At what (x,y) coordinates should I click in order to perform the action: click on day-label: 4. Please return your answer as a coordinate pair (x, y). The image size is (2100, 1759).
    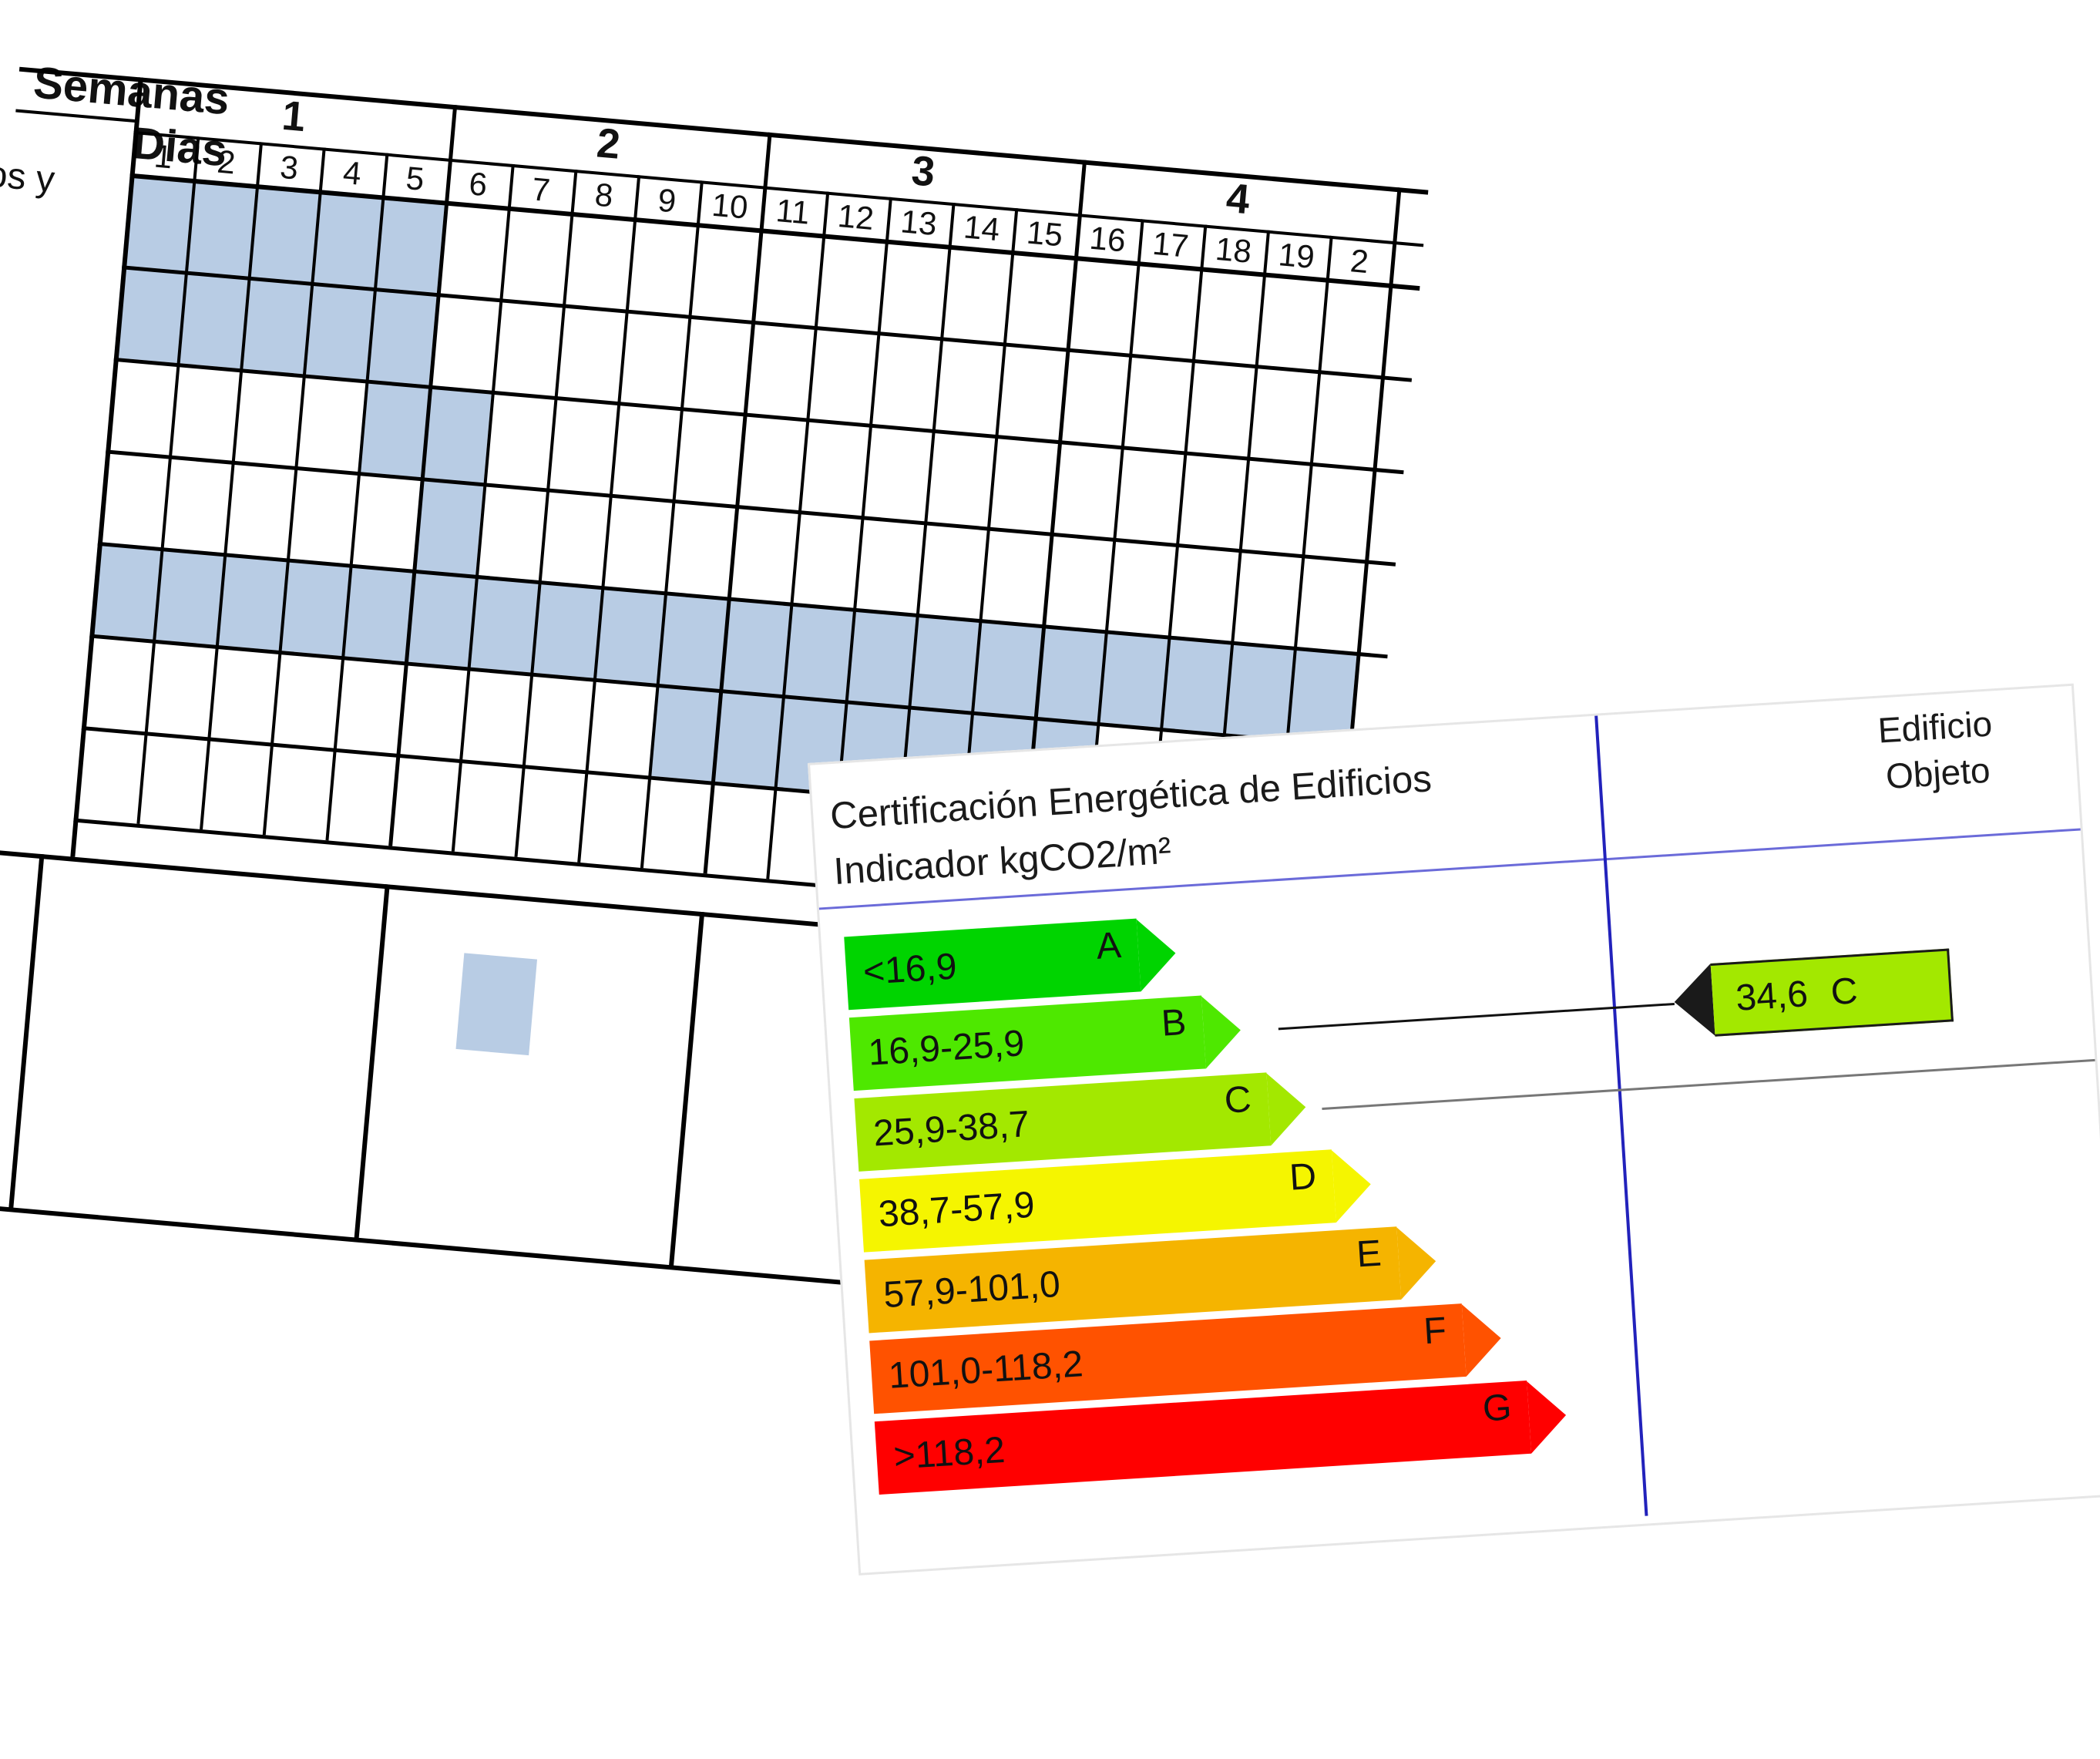
    Looking at the image, I should click on (352, 172).